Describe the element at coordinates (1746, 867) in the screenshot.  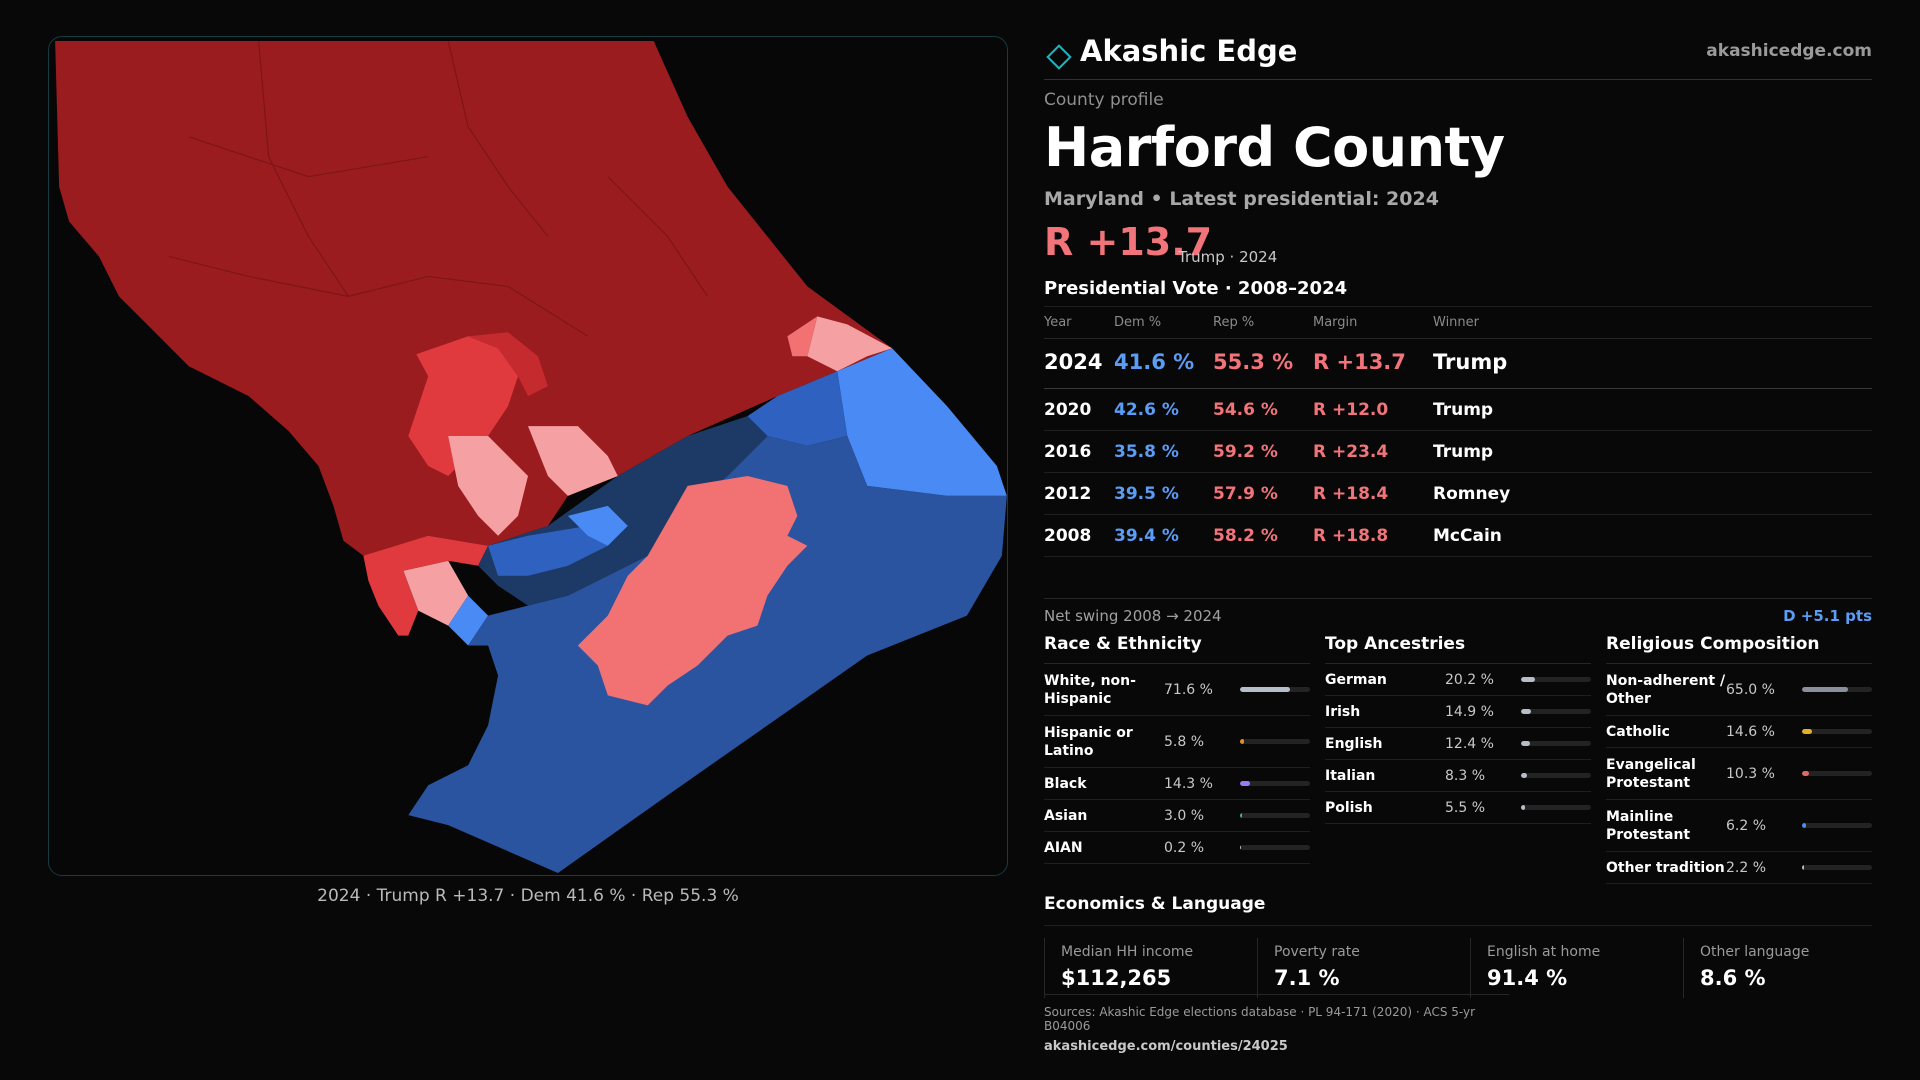
I see `religion-value: 2.2 %` at that location.